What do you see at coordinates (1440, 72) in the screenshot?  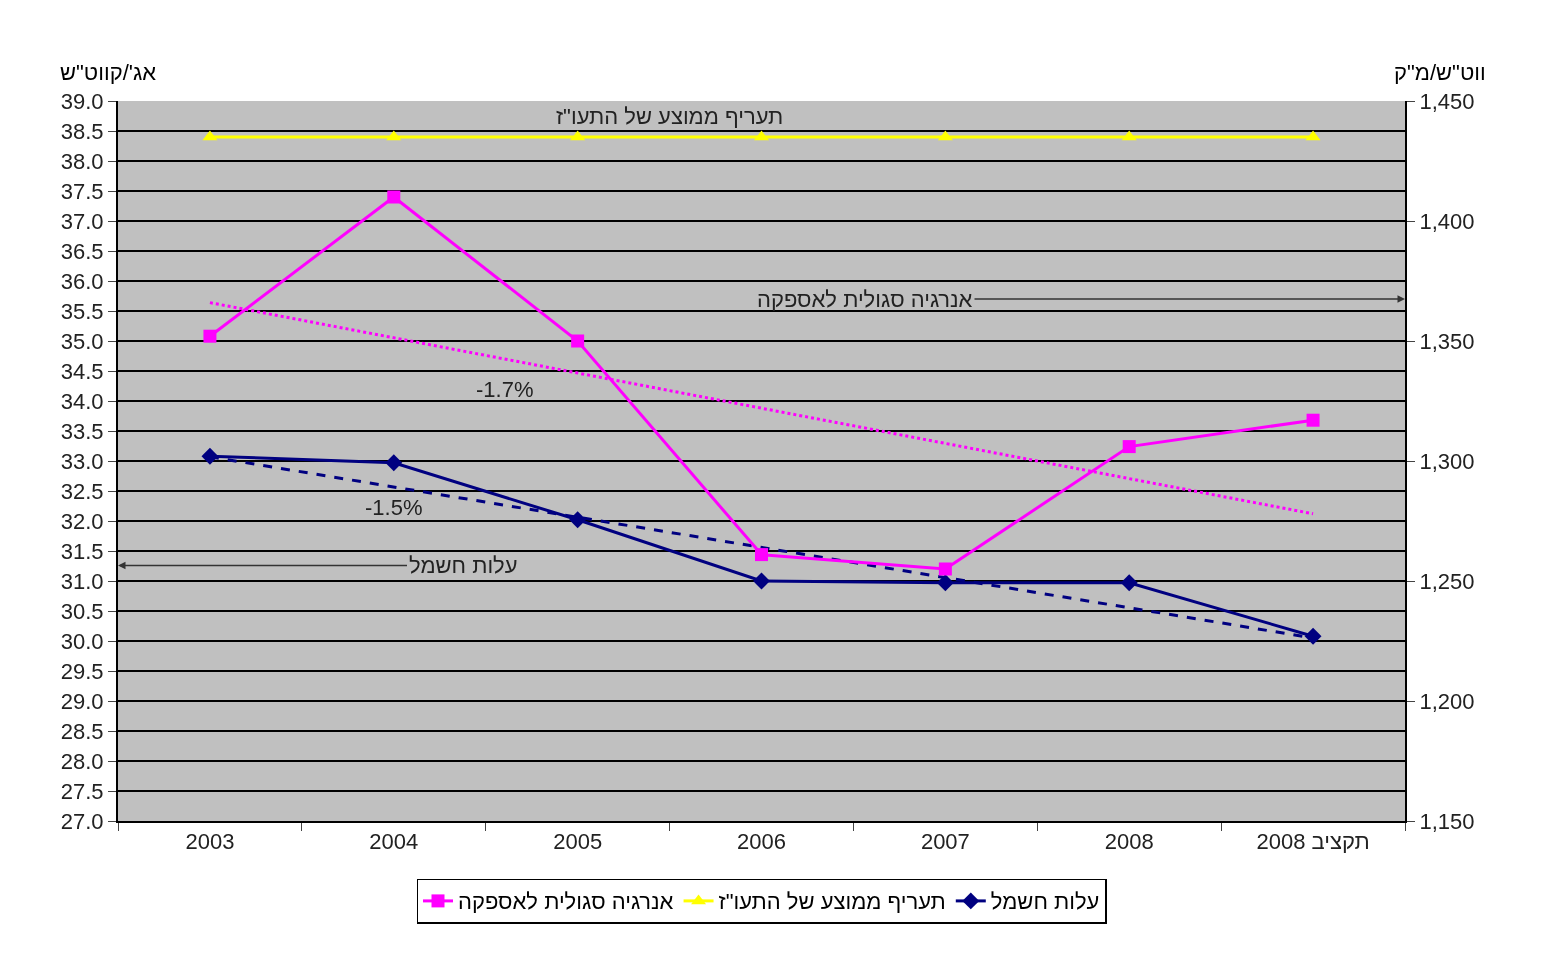 I see `y2-axis-title: ווט"ש/מ"ק` at bounding box center [1440, 72].